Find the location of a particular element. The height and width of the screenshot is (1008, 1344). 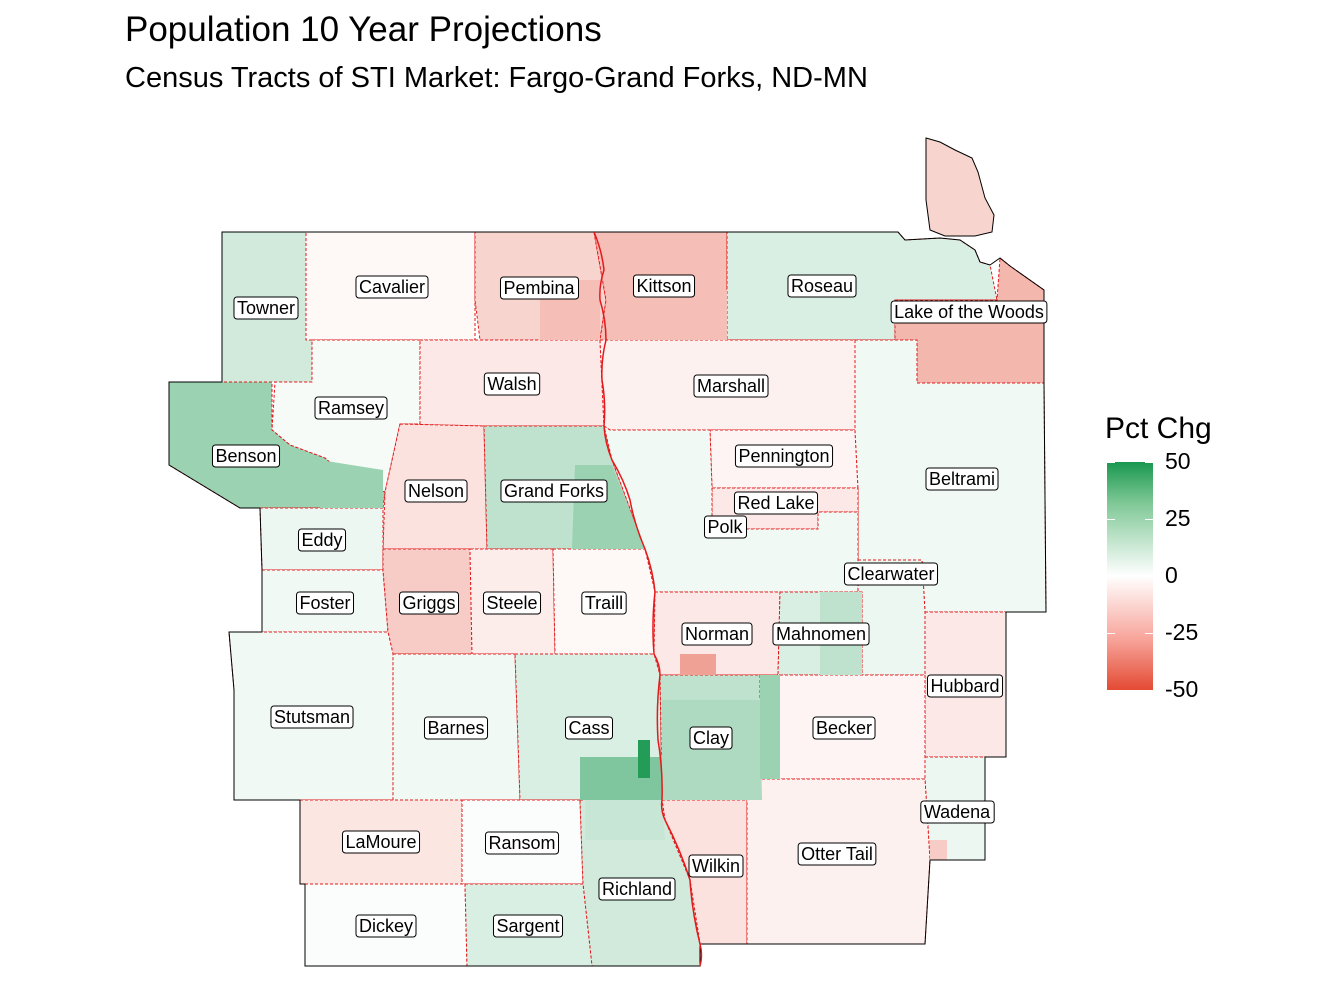

county-label-text: Towner is located at coordinates (266, 308).